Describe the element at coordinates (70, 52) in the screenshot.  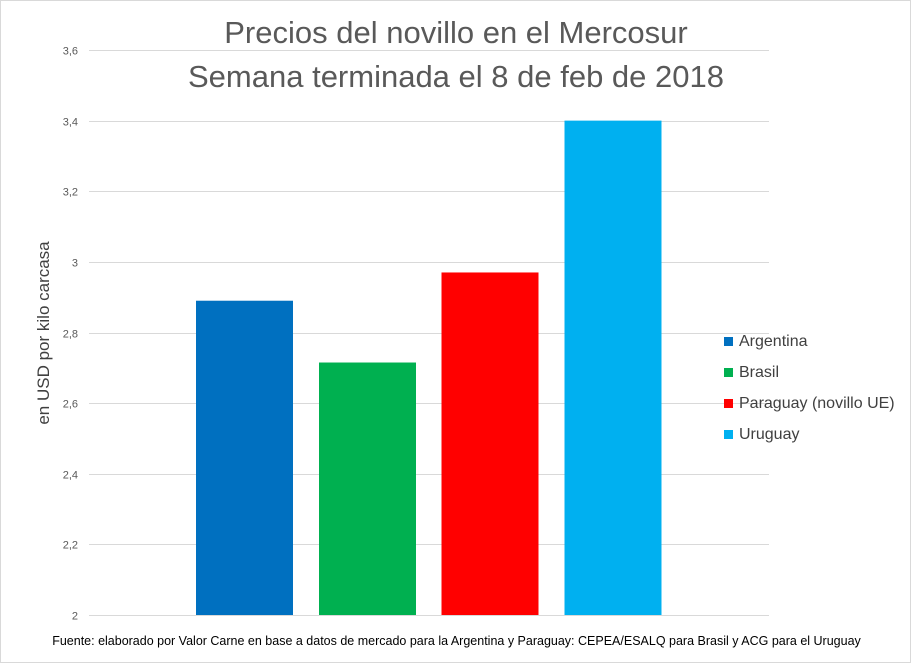
I see `y-tick-label: 3,6` at that location.